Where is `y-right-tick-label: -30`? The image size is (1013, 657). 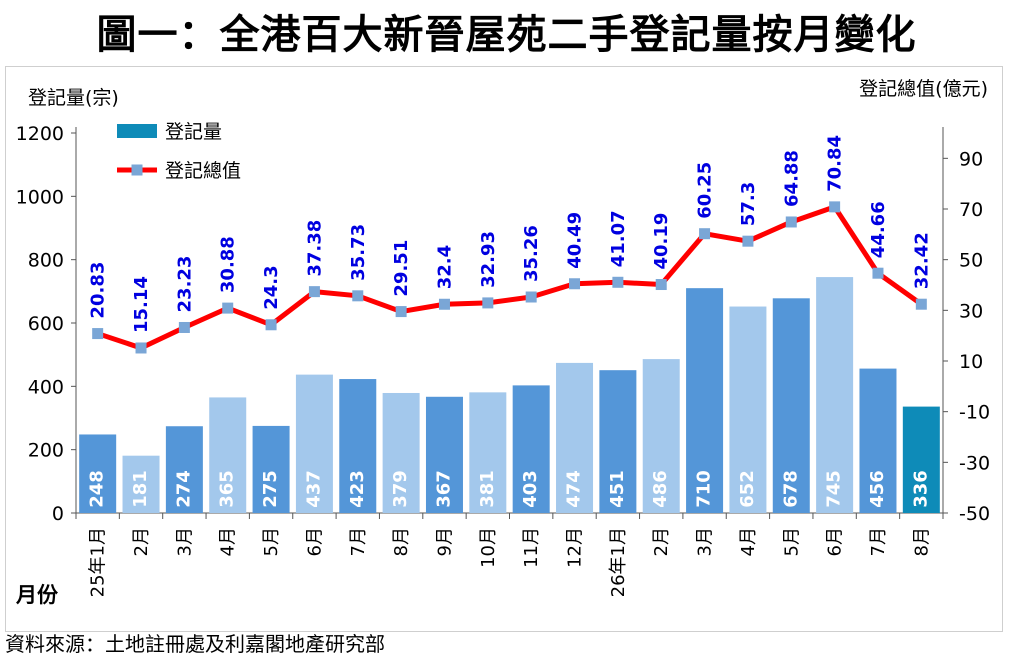 y-right-tick-label: -30 is located at coordinates (974, 463).